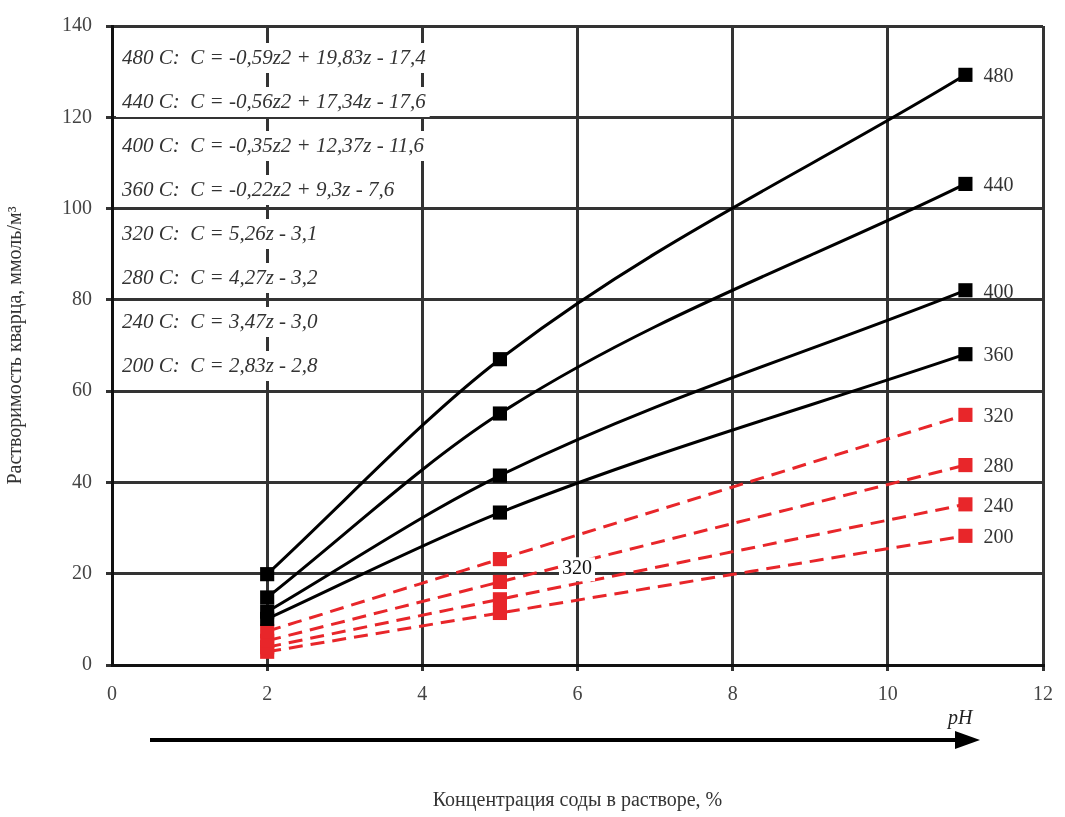 Image resolution: width=1065 pixels, height=817 pixels. What do you see at coordinates (998, 75) in the screenshot?
I see `series-label: 480` at bounding box center [998, 75].